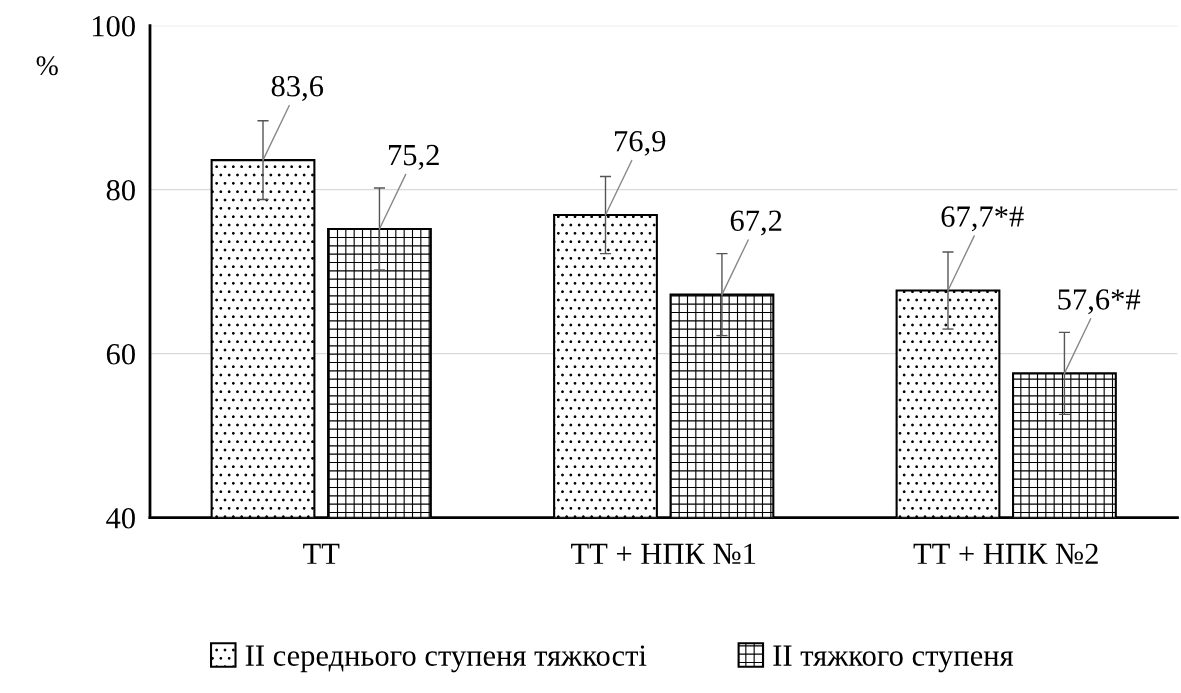  What do you see at coordinates (446, 659) in the screenshot?
I see `legend-label: ІІ середнього ступеня тяжкості` at bounding box center [446, 659].